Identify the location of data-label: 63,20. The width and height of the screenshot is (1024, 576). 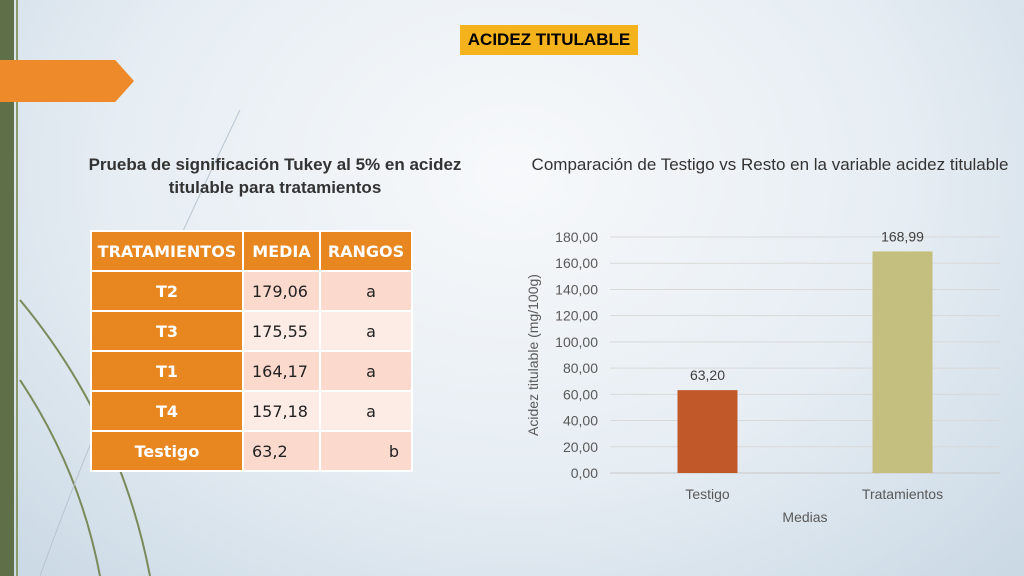
(707, 375).